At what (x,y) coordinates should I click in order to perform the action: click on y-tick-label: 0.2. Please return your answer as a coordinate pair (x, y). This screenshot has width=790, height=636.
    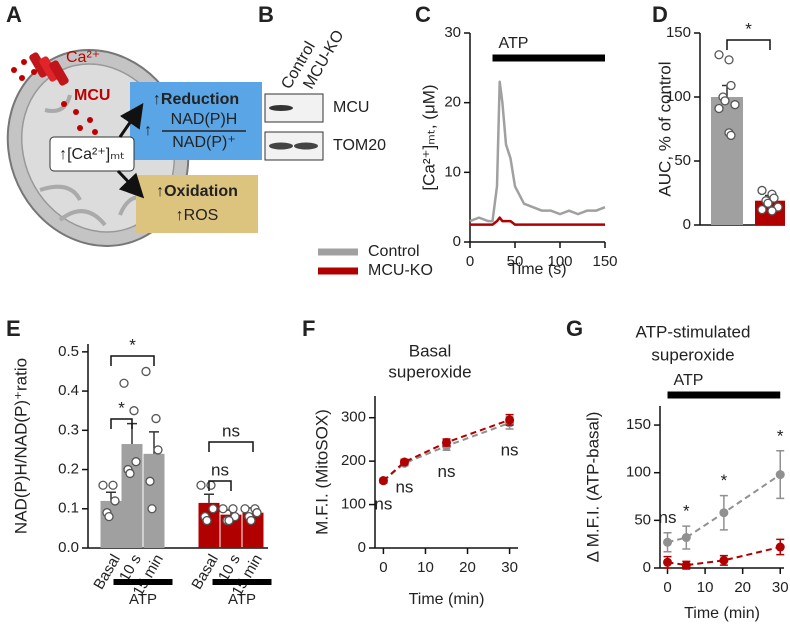
    Looking at the image, I should click on (68, 469).